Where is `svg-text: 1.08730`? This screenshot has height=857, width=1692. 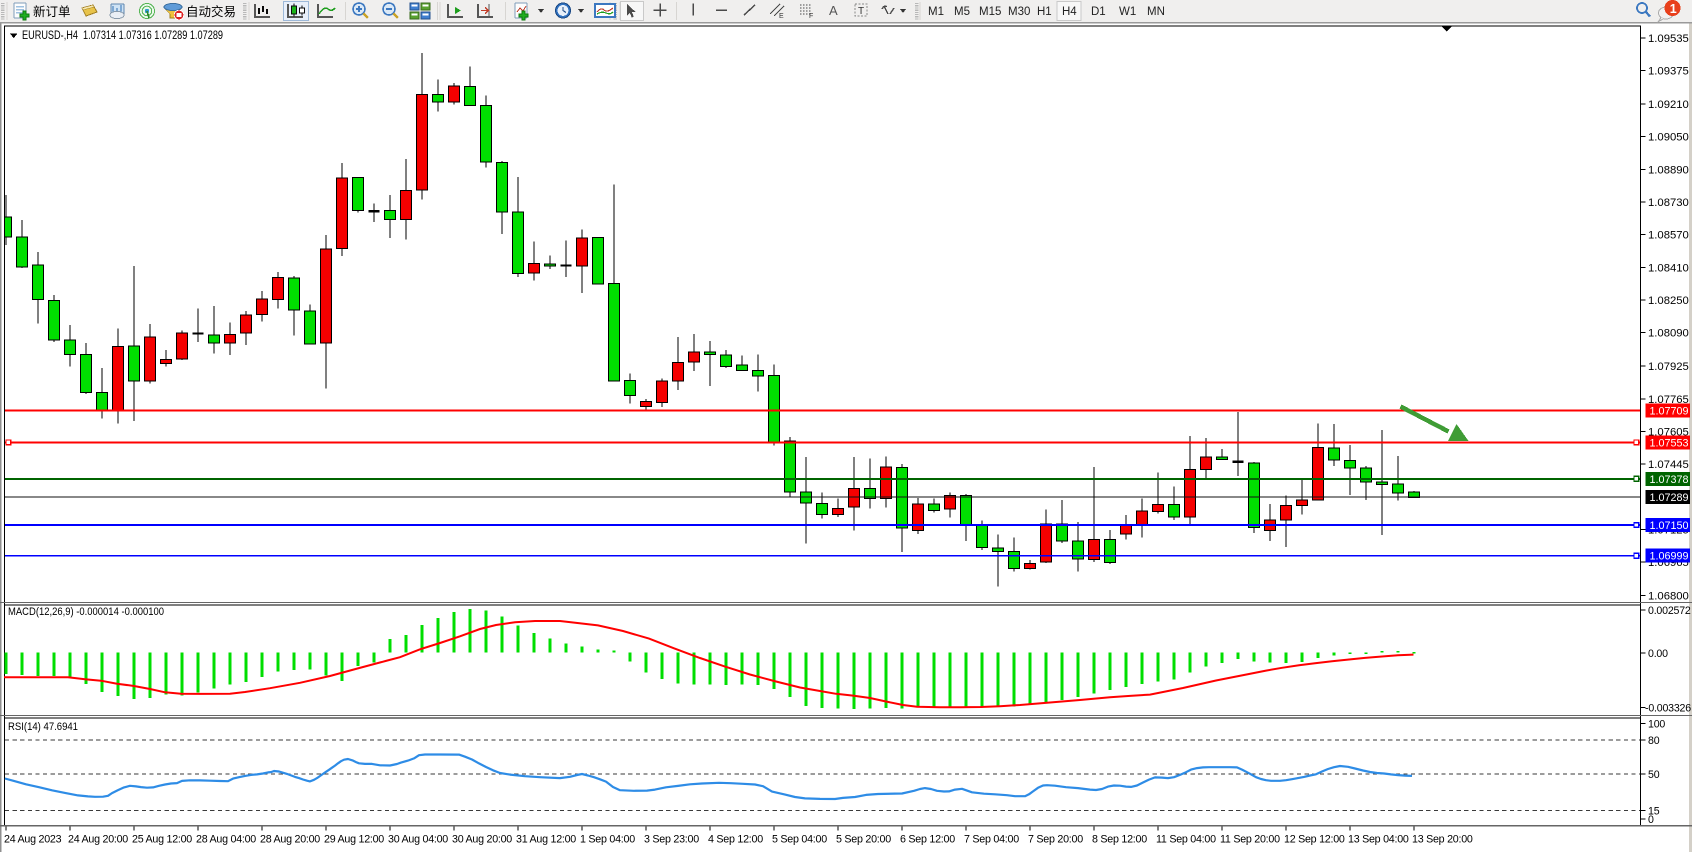 svg-text: 1.08730 is located at coordinates (1668, 203).